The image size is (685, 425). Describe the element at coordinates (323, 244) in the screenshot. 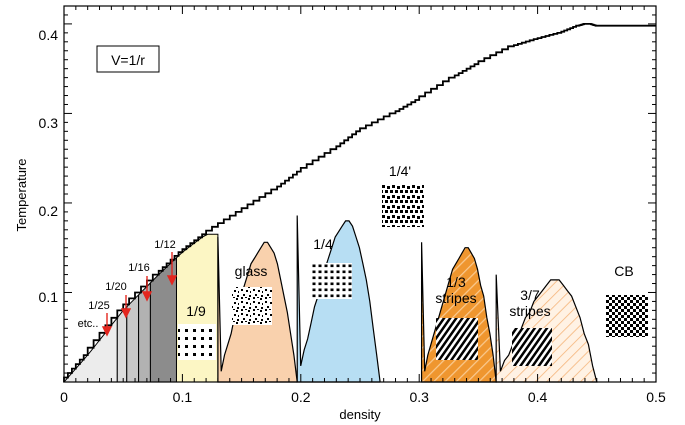

I see `label-1-4: 1/4` at that location.